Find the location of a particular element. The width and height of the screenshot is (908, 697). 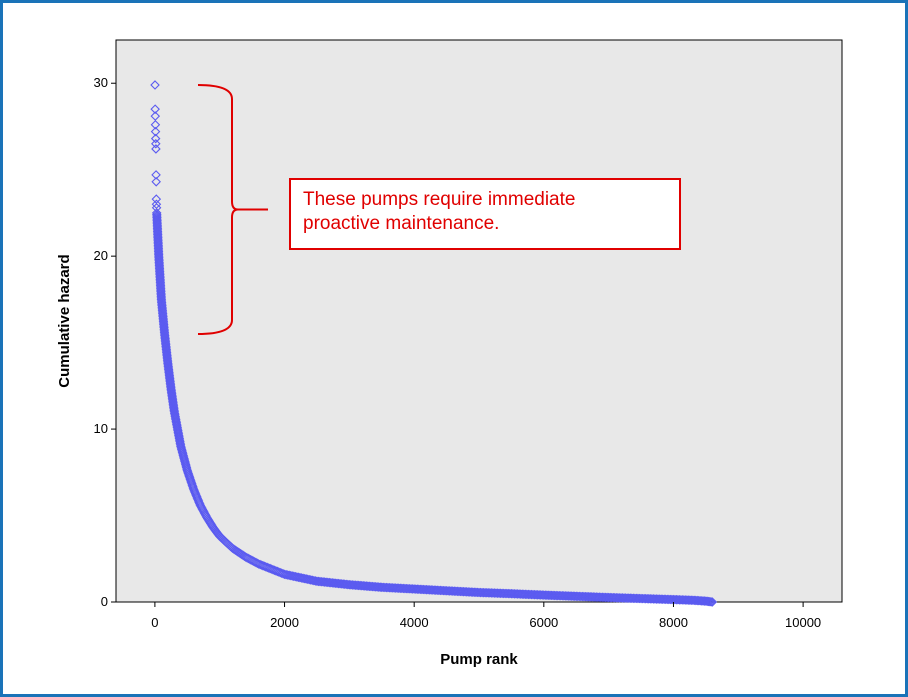

x-tick-label-0: 0 is located at coordinates (154, 622).